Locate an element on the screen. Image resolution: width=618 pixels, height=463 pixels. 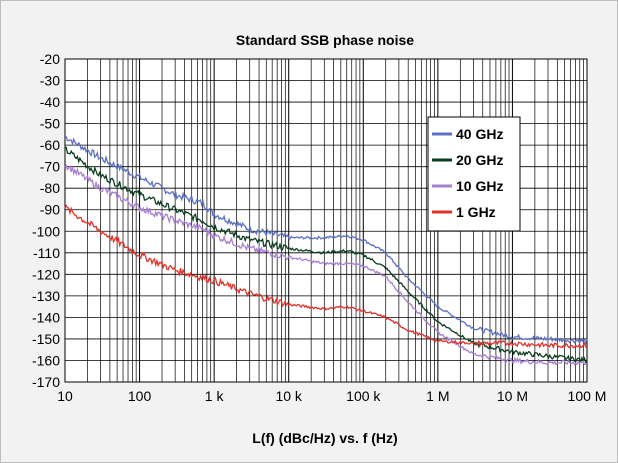
x-tick-label: 1 M is located at coordinates (437, 396).